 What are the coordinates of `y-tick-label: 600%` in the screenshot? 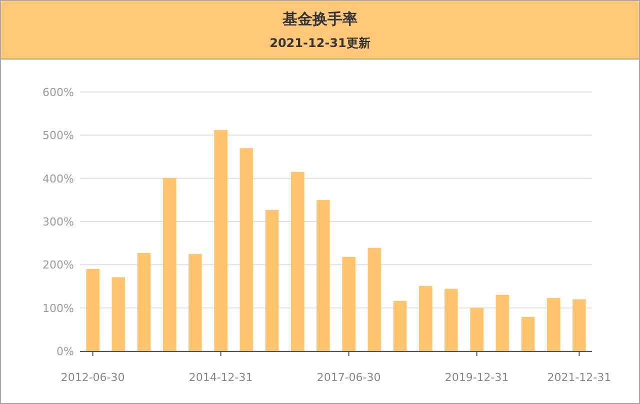 It's located at (58, 92).